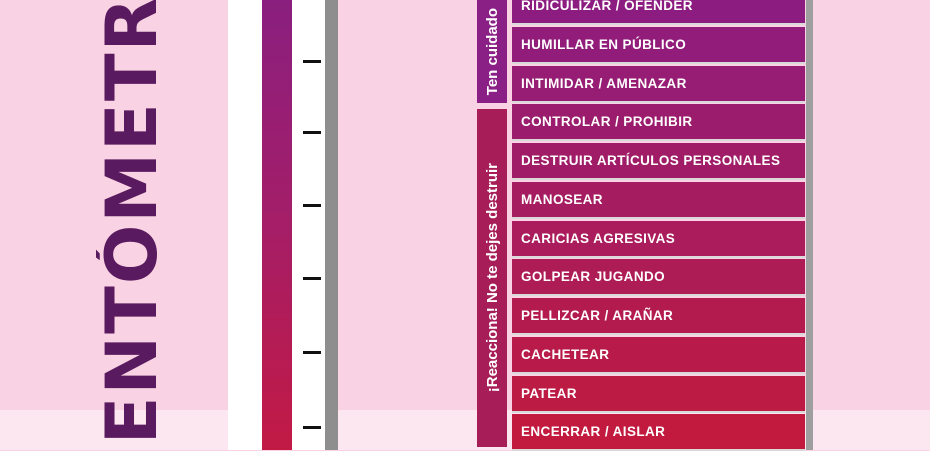  Describe the element at coordinates (607, 6) in the screenshot. I see `list-item-label: RIDICULIZAR / OFENDER` at that location.